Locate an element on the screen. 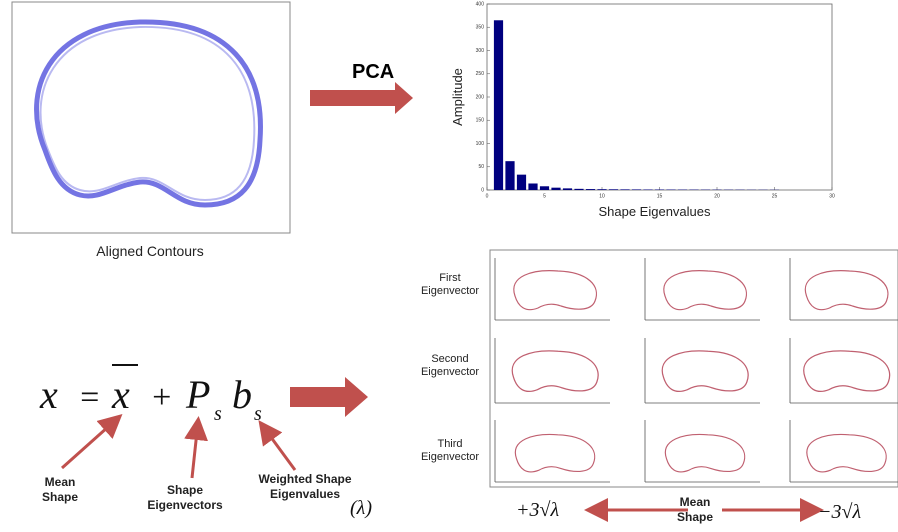 The height and width of the screenshot is (532, 898). eq-b: b is located at coordinates (242, 394).